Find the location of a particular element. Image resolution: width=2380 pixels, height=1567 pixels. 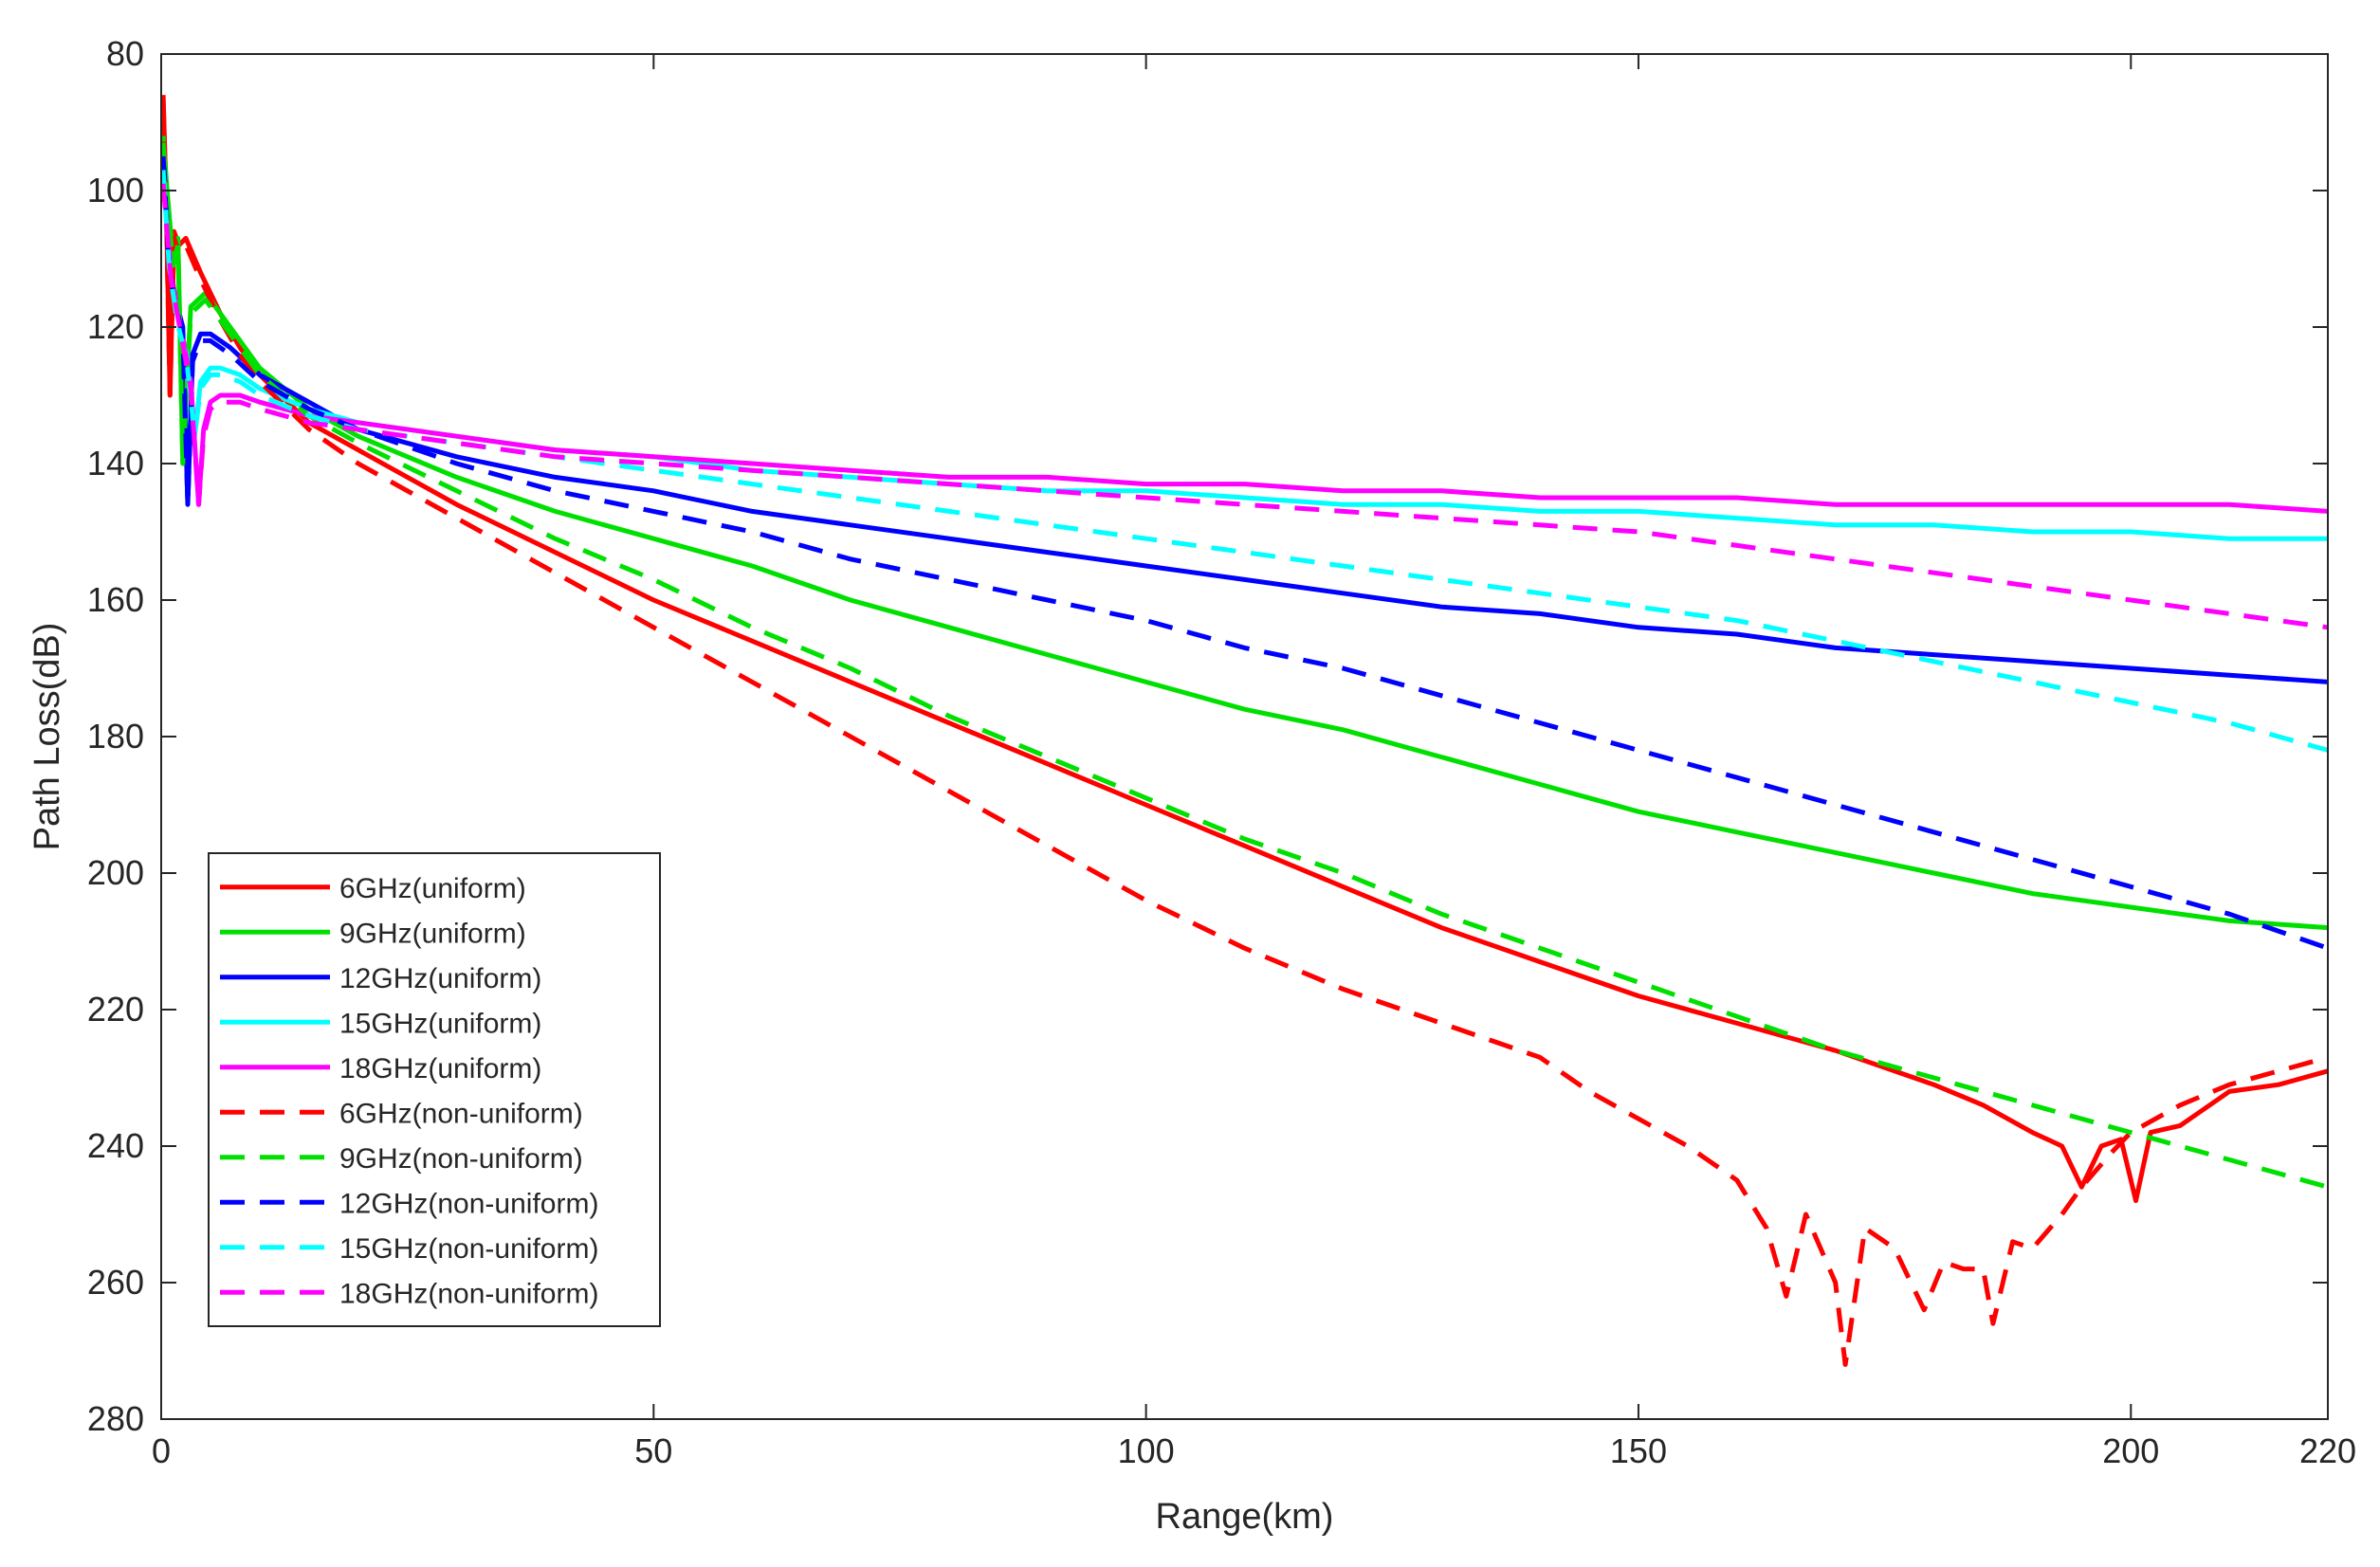

legend-label-3: 12GHz(uniform) is located at coordinates (440, 978).